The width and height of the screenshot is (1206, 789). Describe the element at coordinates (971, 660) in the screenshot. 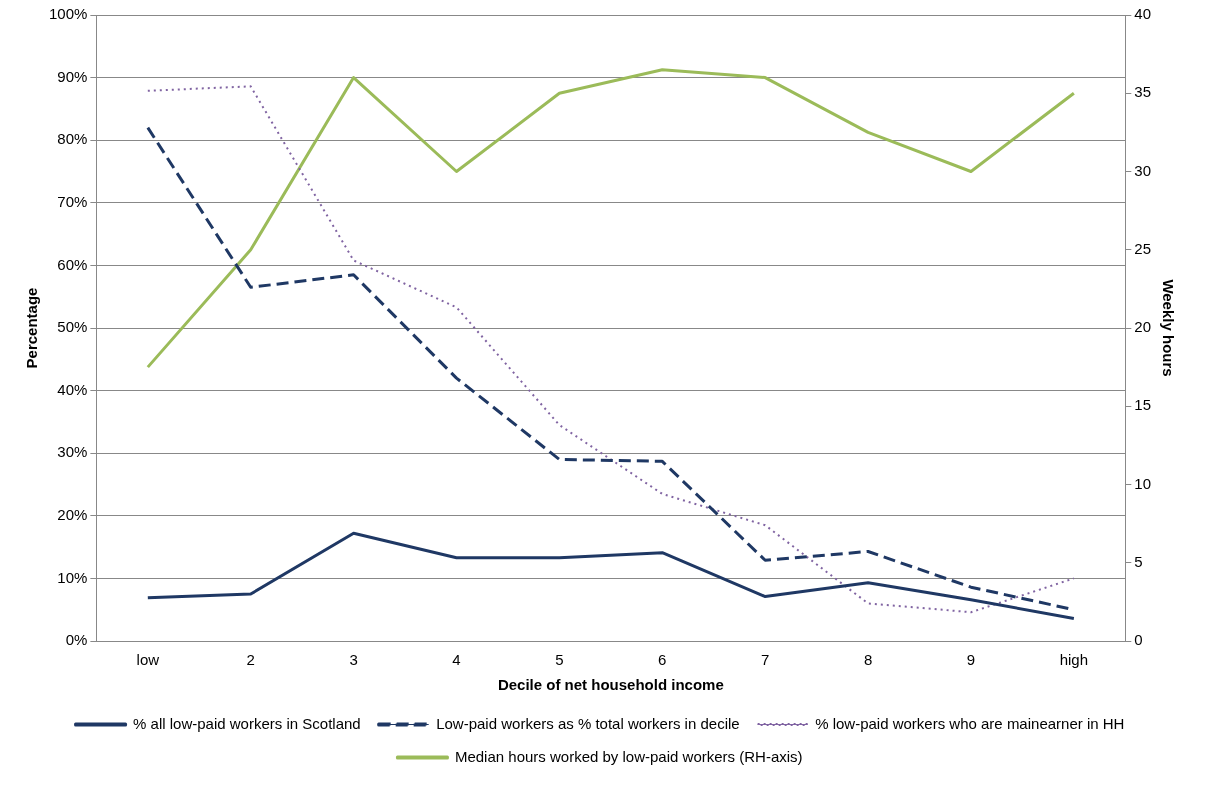

I see `x-tick-label: 9` at that location.